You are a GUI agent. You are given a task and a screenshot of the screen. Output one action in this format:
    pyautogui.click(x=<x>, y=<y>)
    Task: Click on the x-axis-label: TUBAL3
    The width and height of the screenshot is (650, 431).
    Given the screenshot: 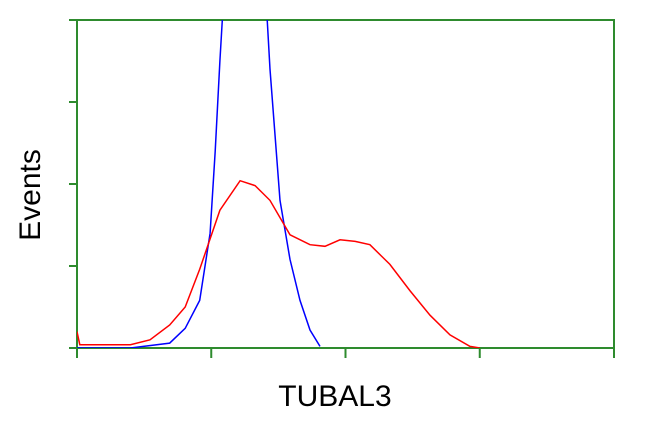 What is the action you would take?
    pyautogui.click(x=334, y=396)
    